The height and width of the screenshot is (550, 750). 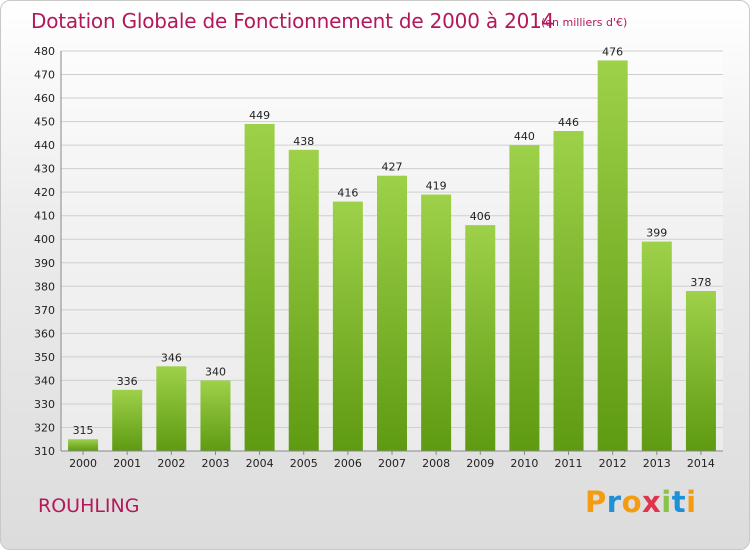 I want to click on x-tick-label: 2011, so click(x=569, y=463).